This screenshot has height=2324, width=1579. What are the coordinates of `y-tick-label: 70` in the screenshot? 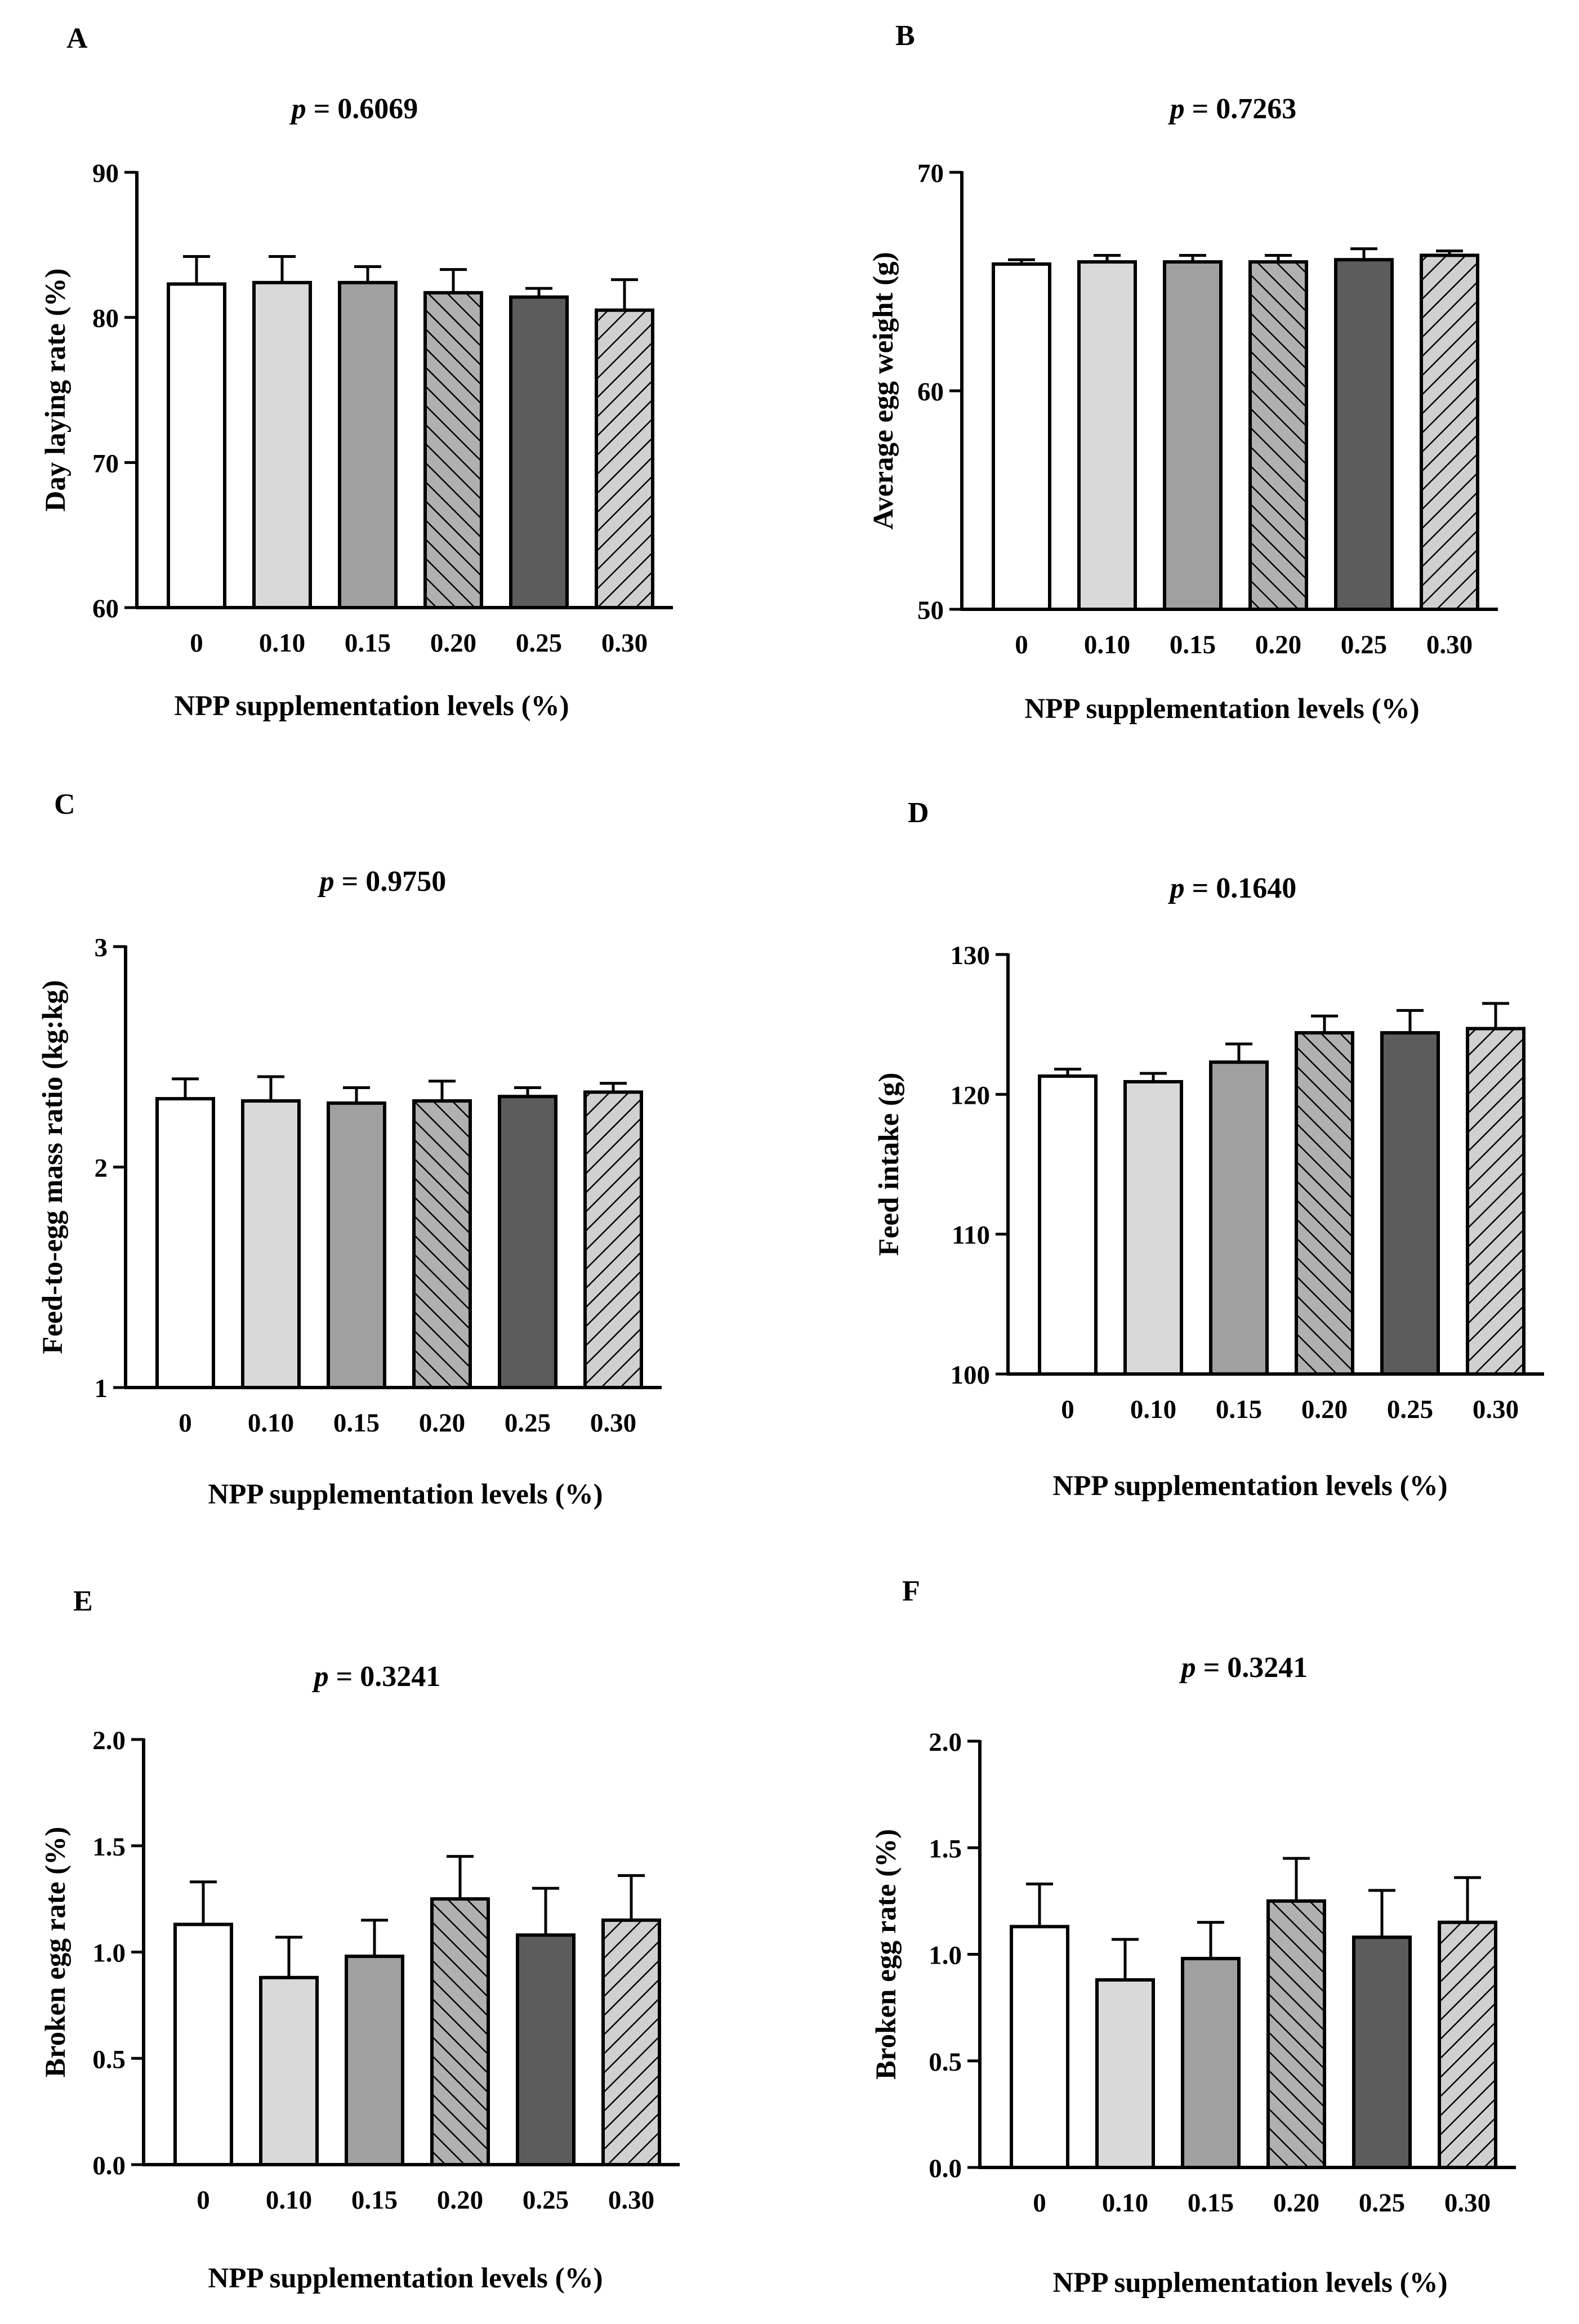 It's located at (105, 464).